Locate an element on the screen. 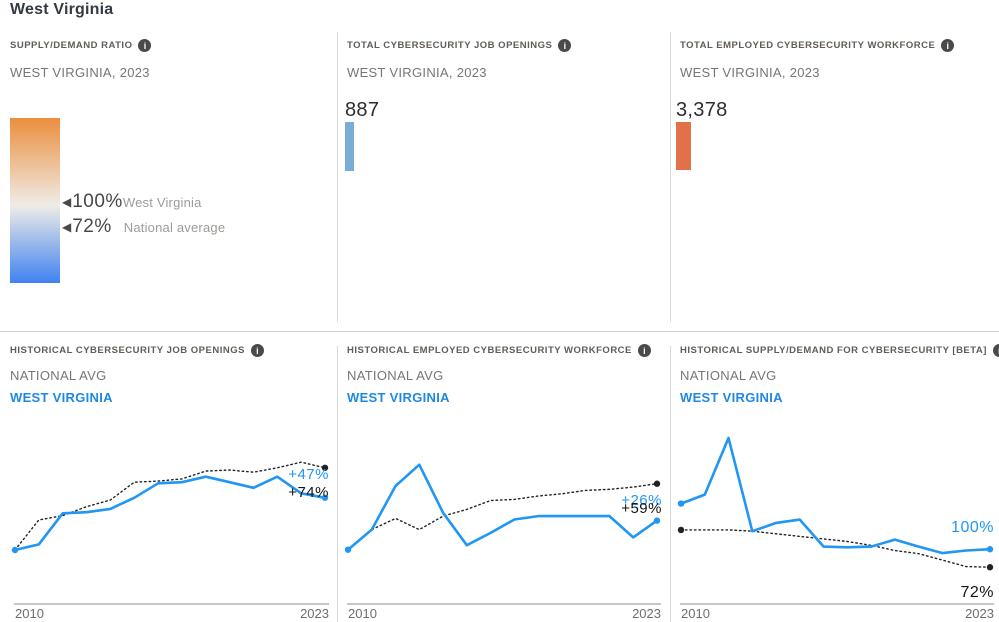 The width and height of the screenshot is (999, 622). svg-text: 100% is located at coordinates (972, 527).